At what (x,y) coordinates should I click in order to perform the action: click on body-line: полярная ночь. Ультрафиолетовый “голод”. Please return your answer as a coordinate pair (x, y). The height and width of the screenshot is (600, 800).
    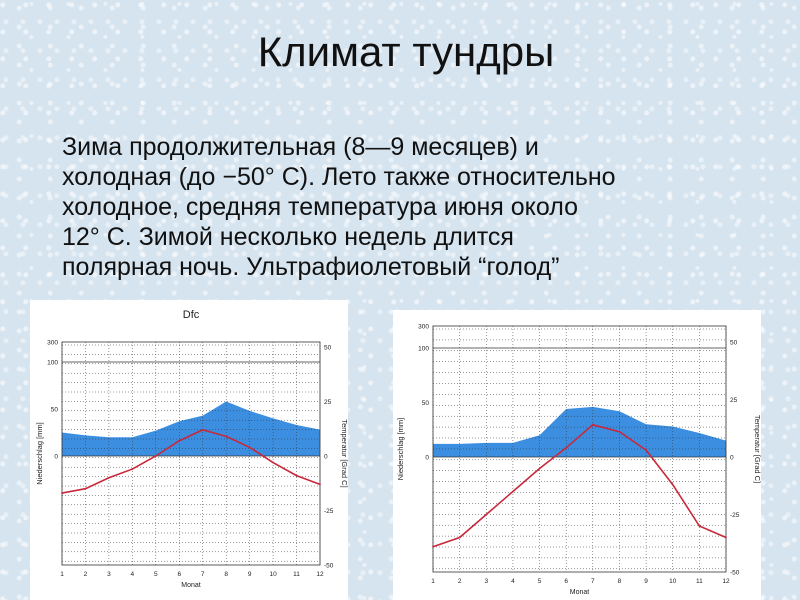
    Looking at the image, I should click on (311, 267).